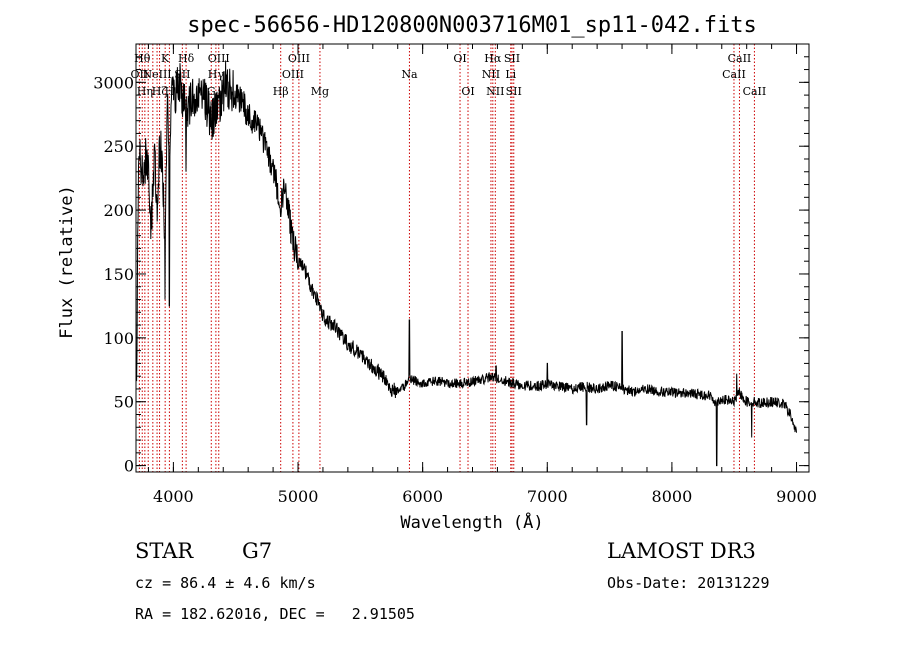 Image resolution: width=900 pixels, height=649 pixels. What do you see at coordinates (275, 614) in the screenshot?
I see `coordinates: RA = 182.62016, DEC = 2.91505` at bounding box center [275, 614].